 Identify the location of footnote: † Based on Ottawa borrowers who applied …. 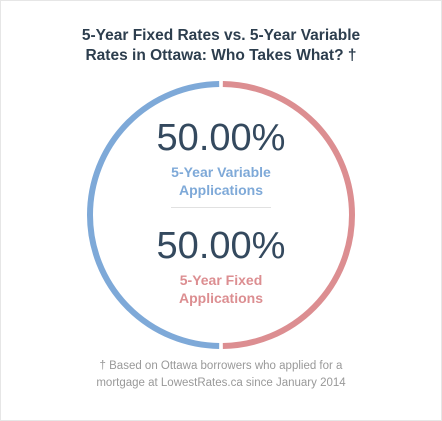
(221, 375).